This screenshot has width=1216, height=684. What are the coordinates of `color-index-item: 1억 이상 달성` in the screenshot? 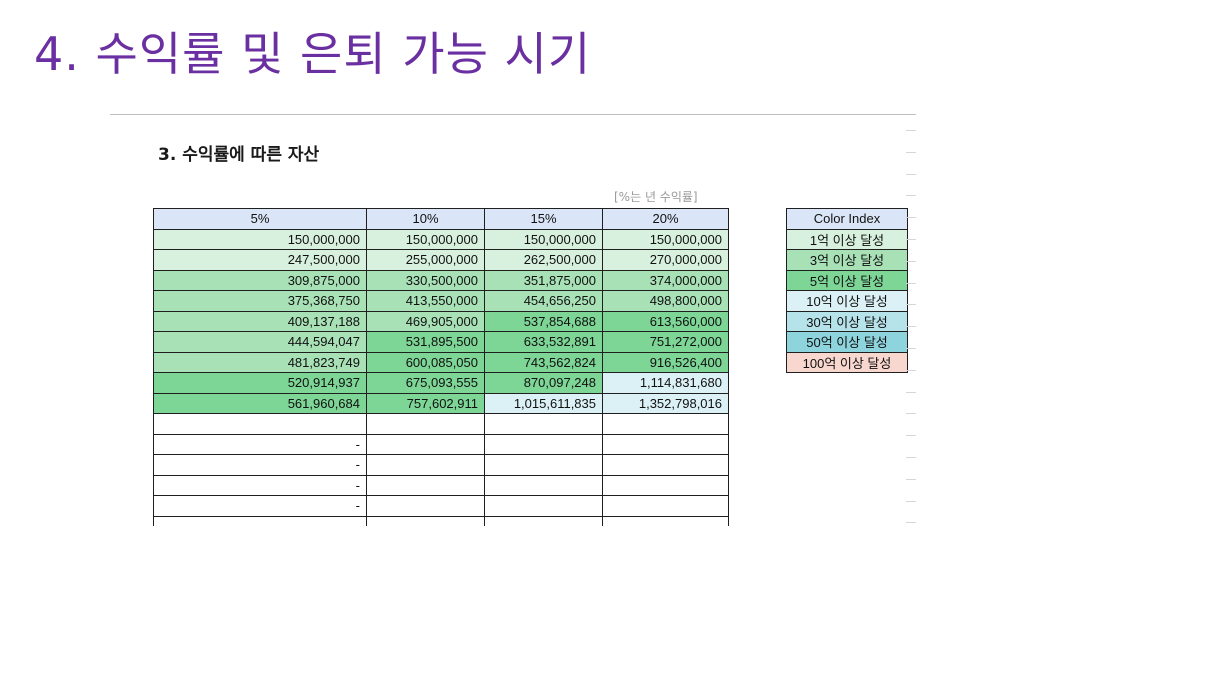 It's located at (847, 239).